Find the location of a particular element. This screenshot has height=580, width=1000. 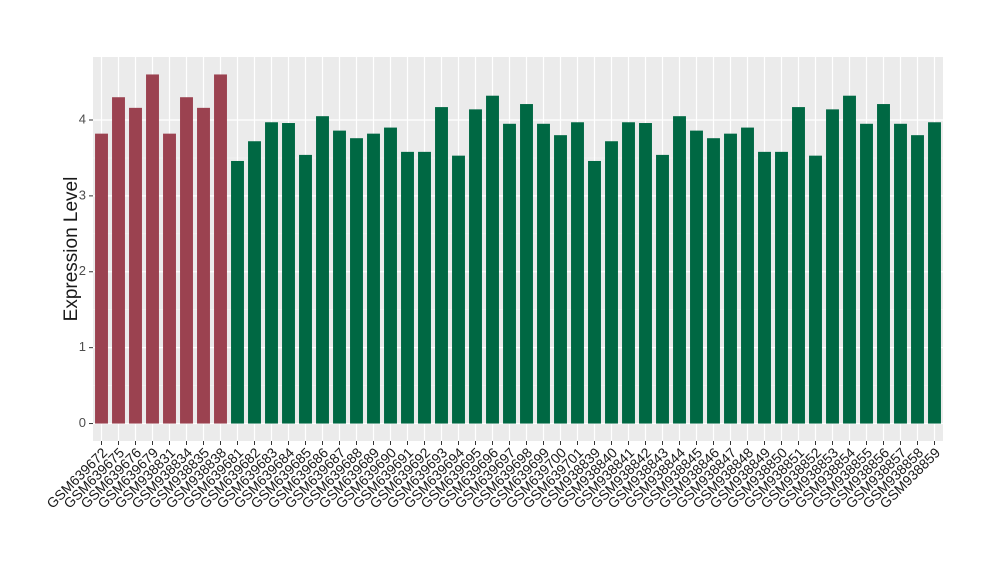

y-tick-label: 0 is located at coordinates (82, 422).